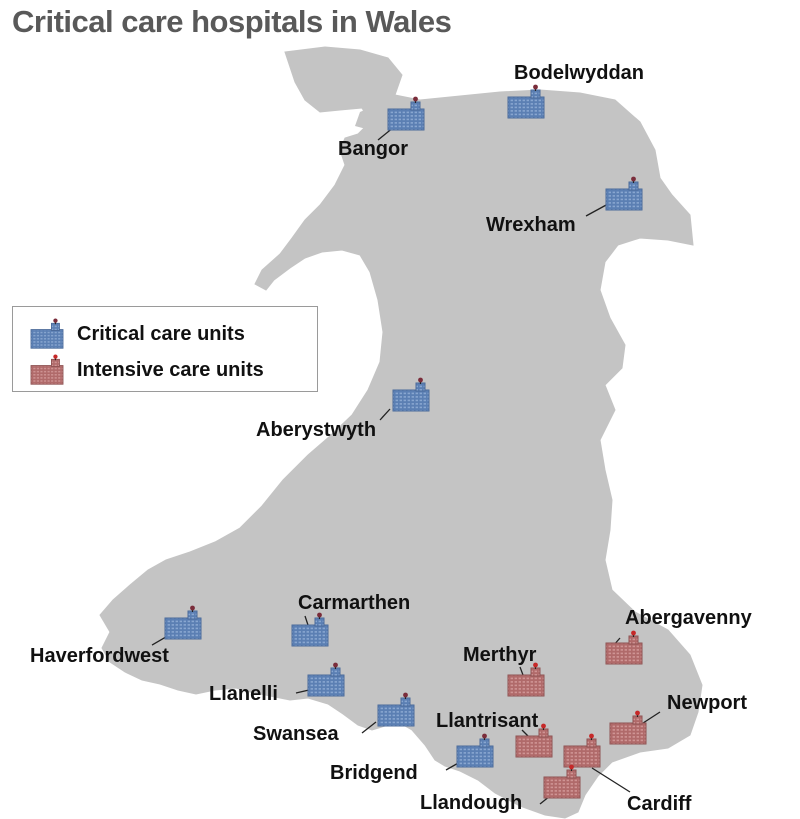 This screenshot has height=819, width=800. I want to click on legend-critical-row: Critical care units, so click(165, 333).